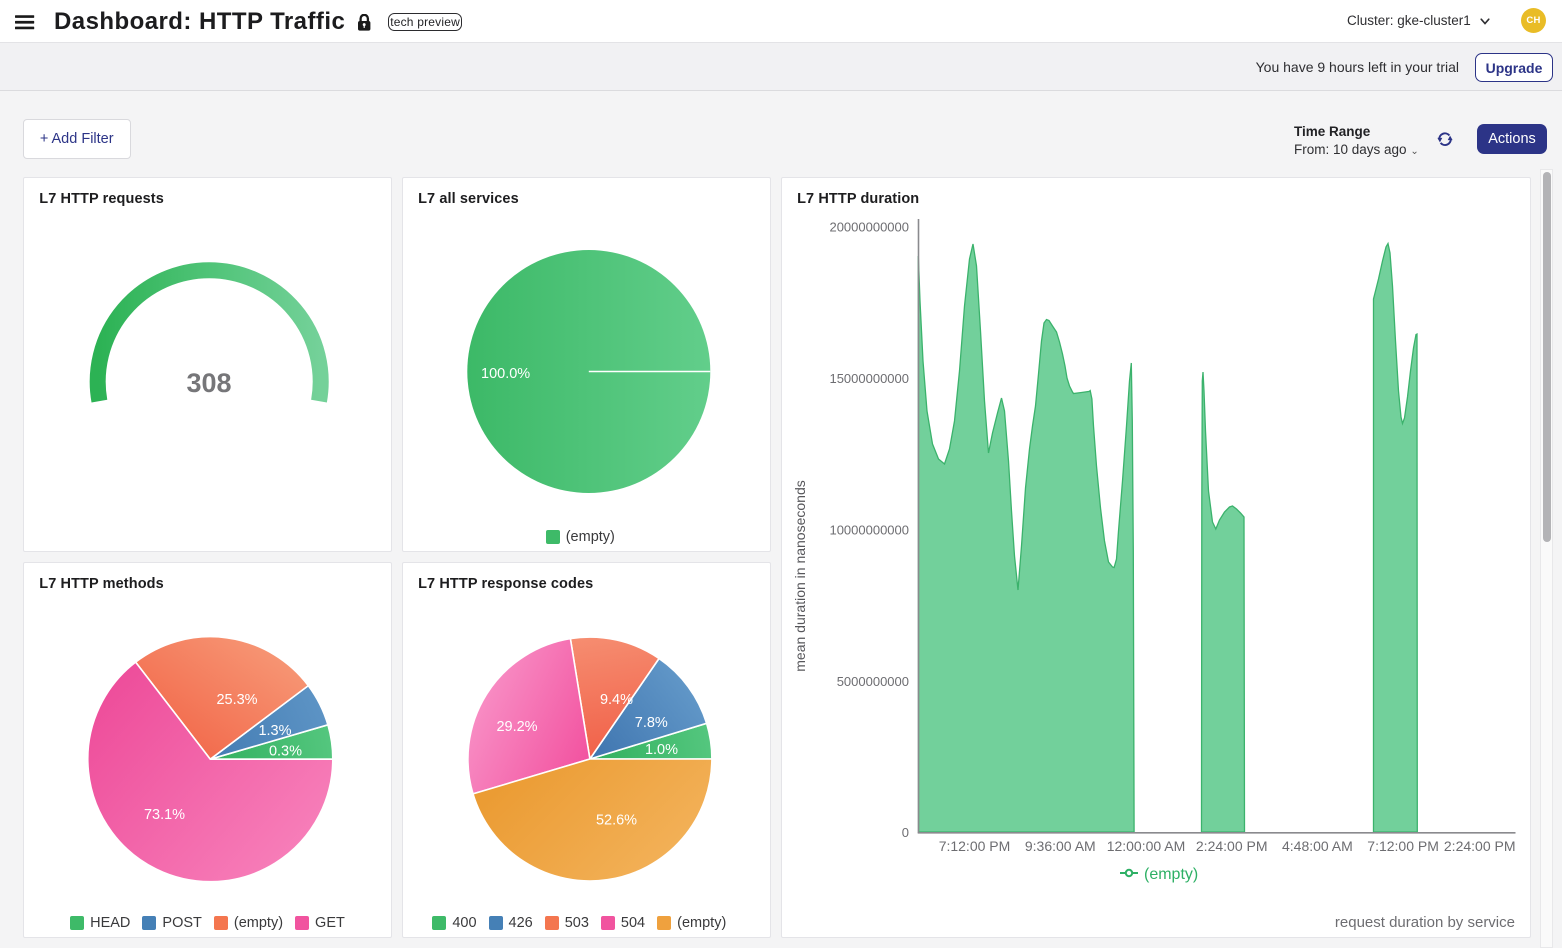  I want to click on svg-text: (empty), so click(1171, 874).